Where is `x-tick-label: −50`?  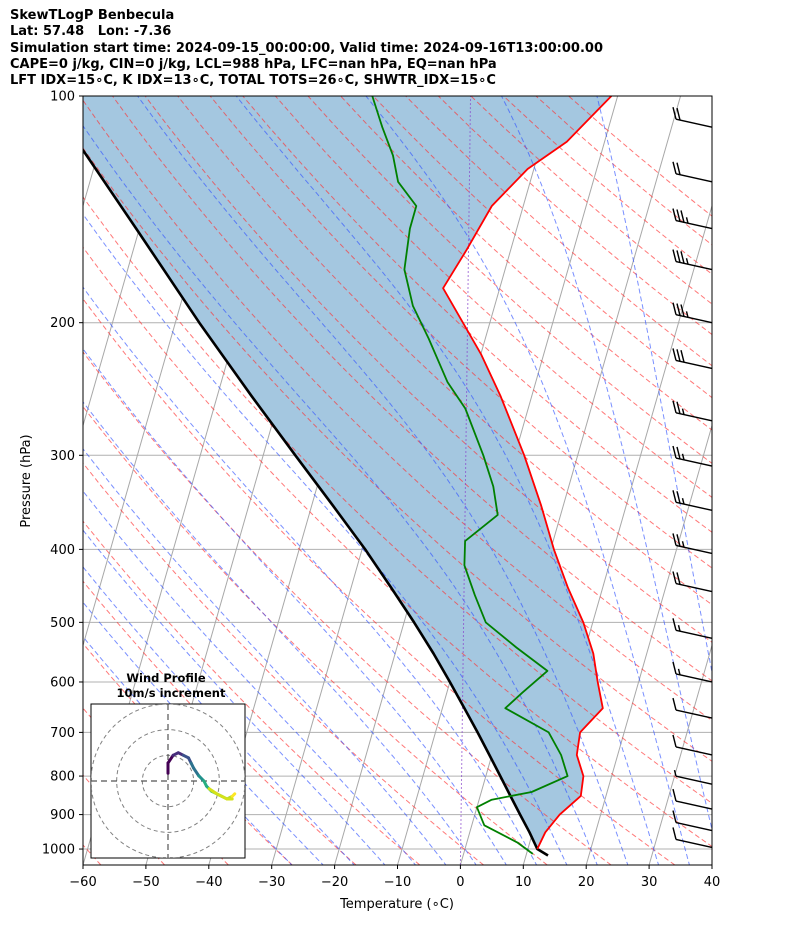
x-tick-label: −50 is located at coordinates (145, 882).